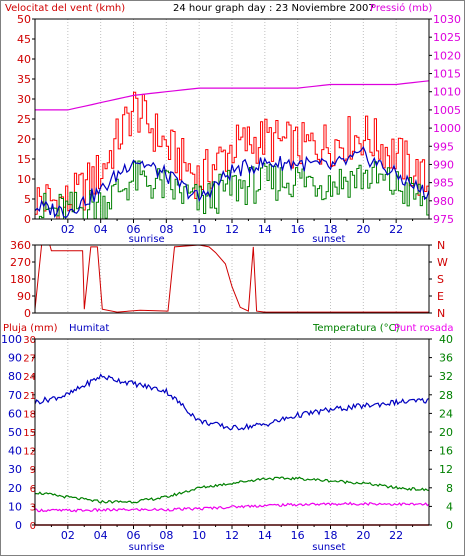  Describe the element at coordinates (232, 95) in the screenshot. I see `pressure-series` at that location.